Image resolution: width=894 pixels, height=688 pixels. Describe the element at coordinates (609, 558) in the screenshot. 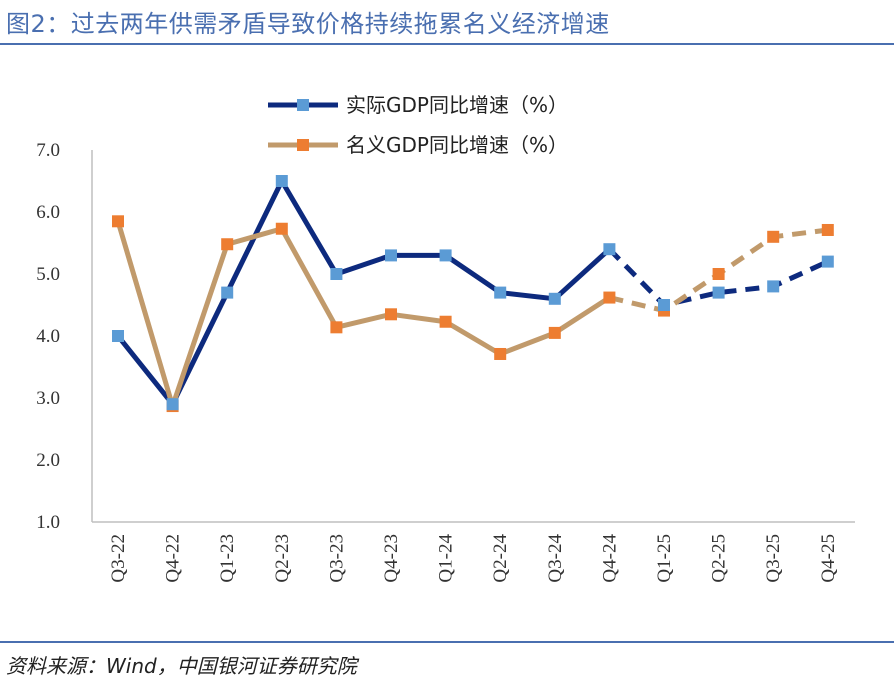

I see `x-tick-label: Q4-24` at that location.